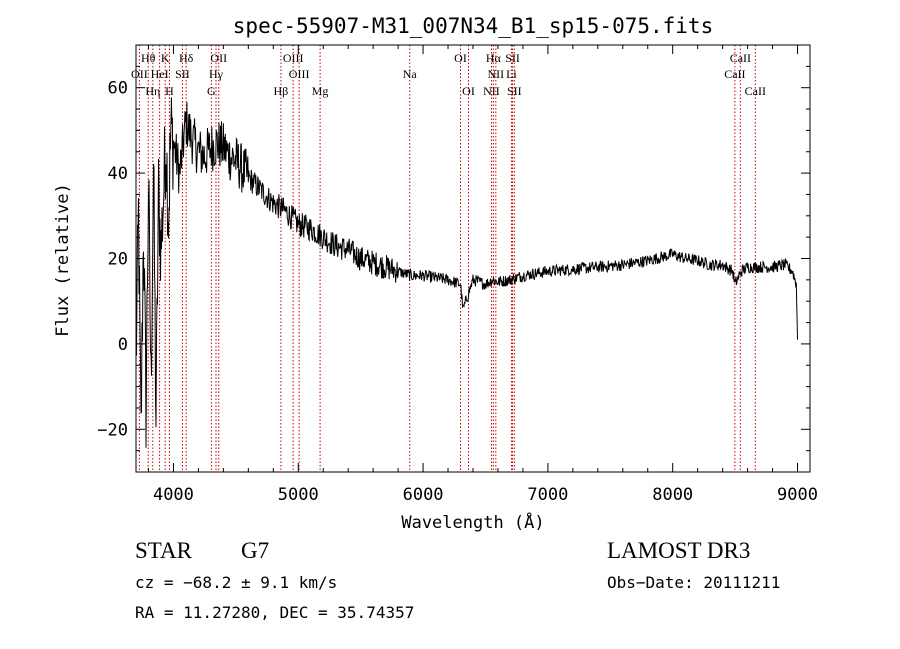 The image size is (900, 649). I want to click on object-subclass: G7, so click(255, 550).